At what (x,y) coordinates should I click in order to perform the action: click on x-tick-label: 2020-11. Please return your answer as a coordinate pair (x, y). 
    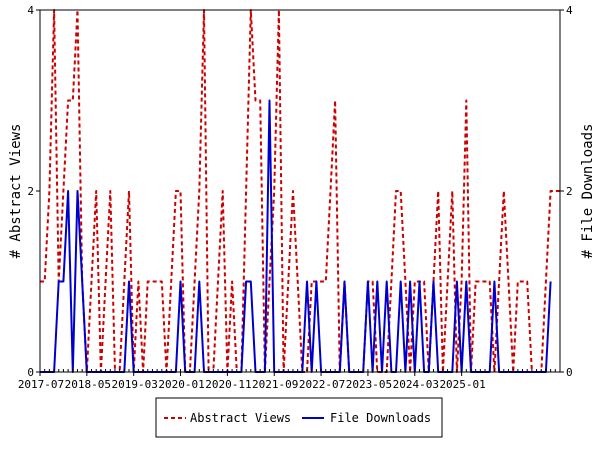
    Looking at the image, I should click on (228, 384).